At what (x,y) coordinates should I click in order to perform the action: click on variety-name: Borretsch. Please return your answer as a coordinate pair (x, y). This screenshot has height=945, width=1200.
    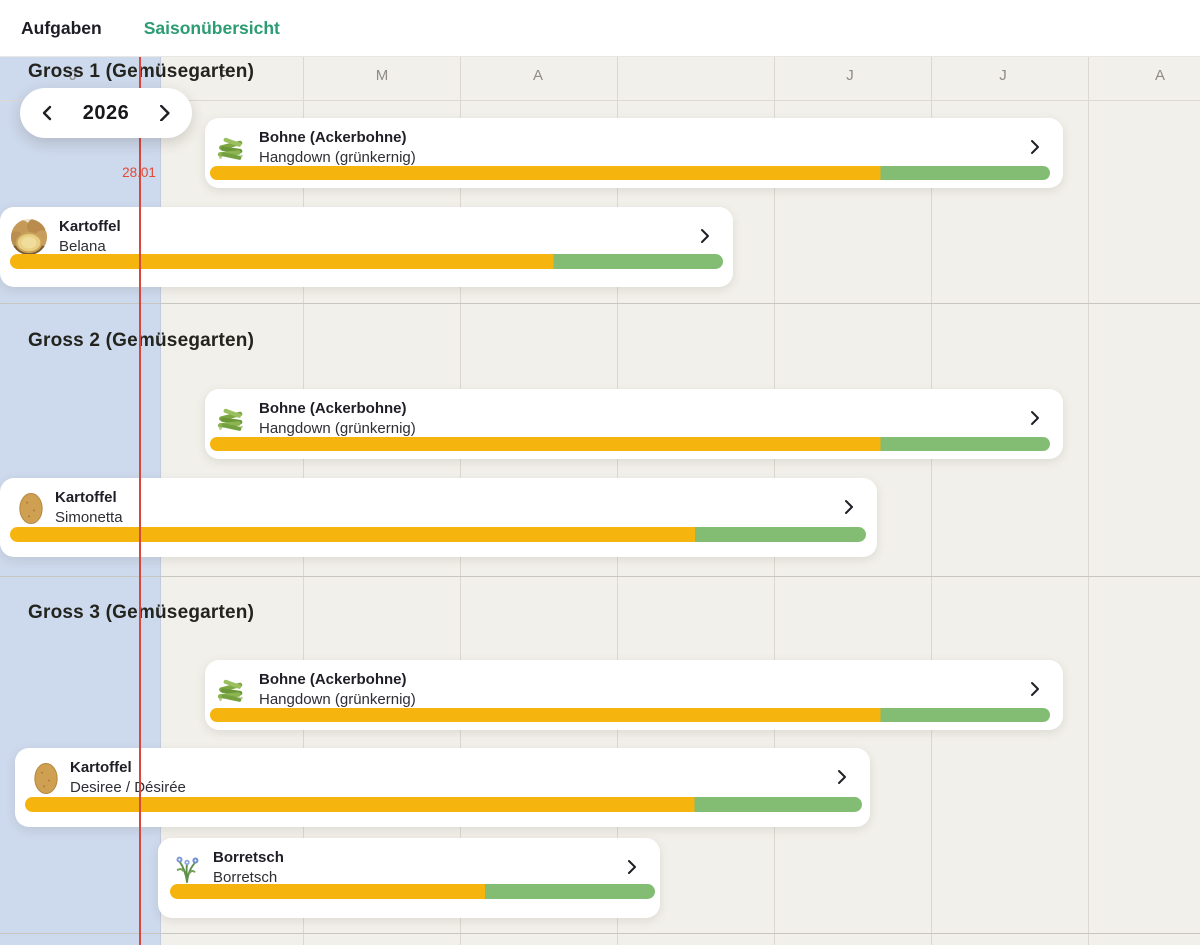
    Looking at the image, I should click on (245, 878).